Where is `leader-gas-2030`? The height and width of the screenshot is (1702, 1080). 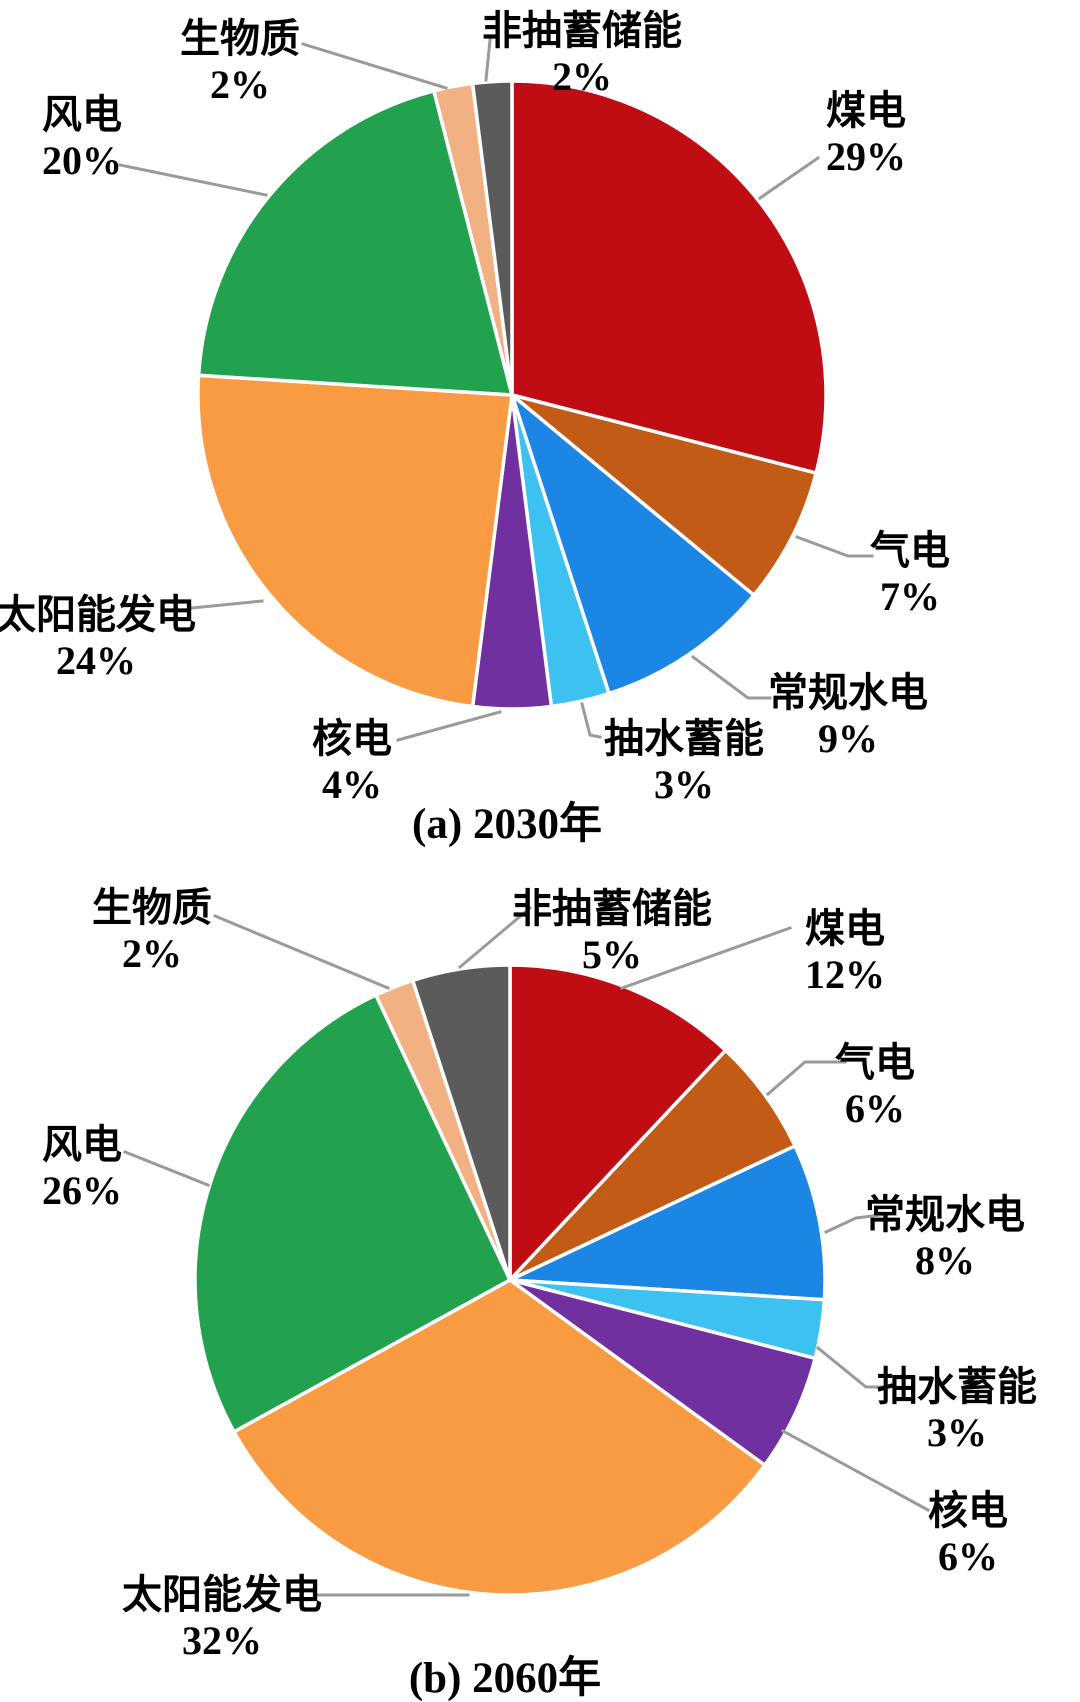
leader-gas-2030 is located at coordinates (834, 546).